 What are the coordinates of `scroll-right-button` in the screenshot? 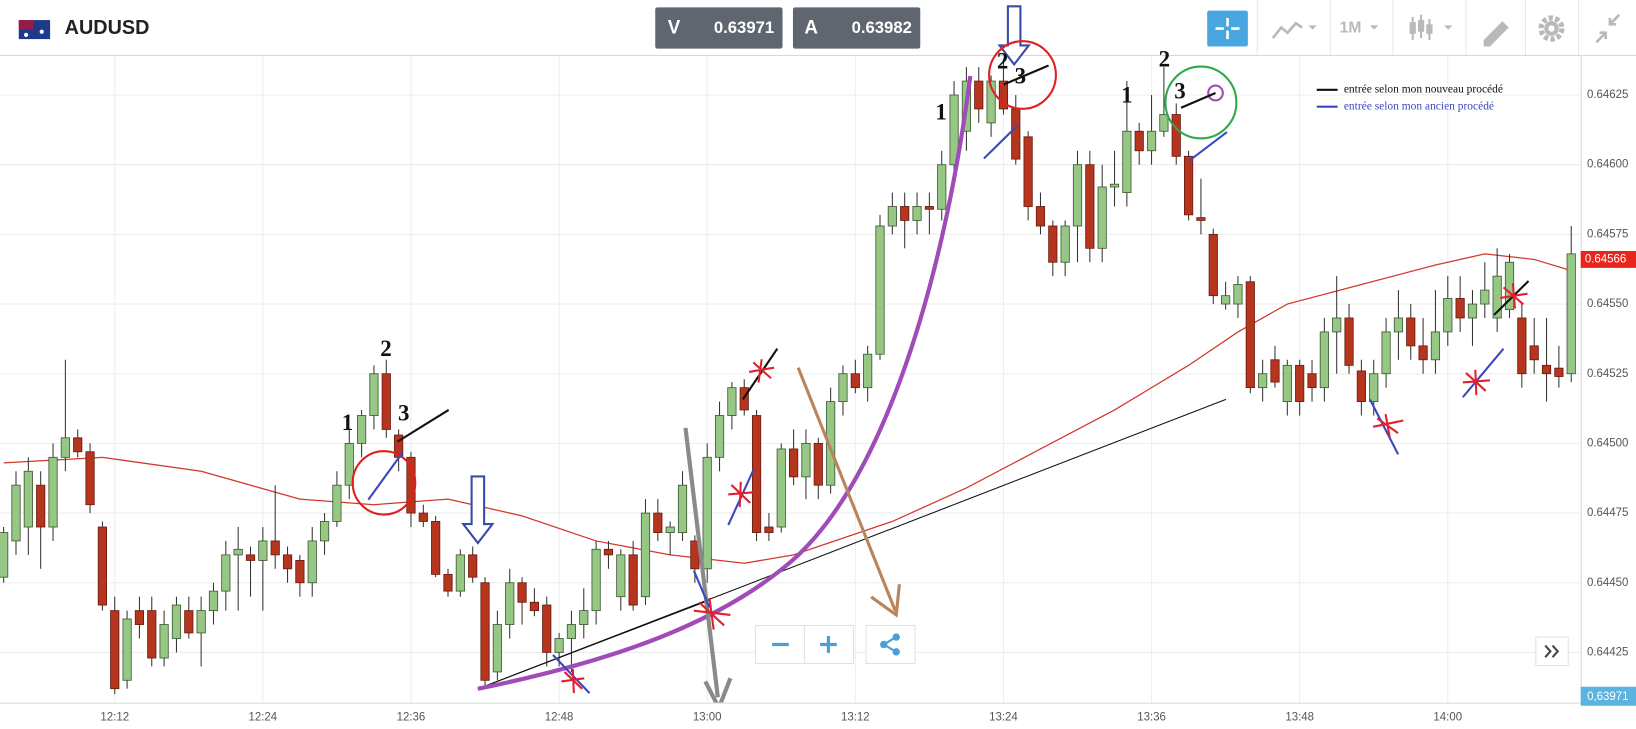 It's located at (1552, 651).